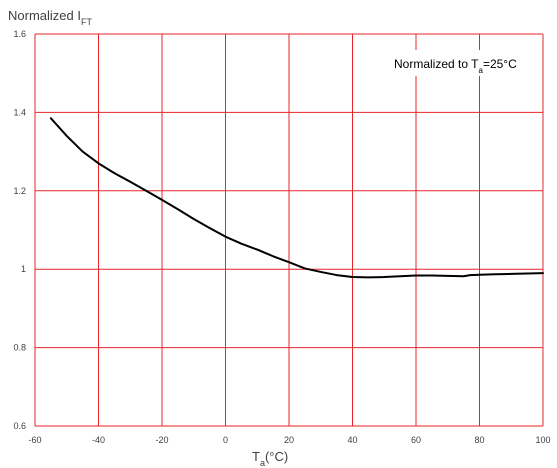 The height and width of the screenshot is (468, 557). What do you see at coordinates (98, 440) in the screenshot?
I see `x-tick-label: -40` at bounding box center [98, 440].